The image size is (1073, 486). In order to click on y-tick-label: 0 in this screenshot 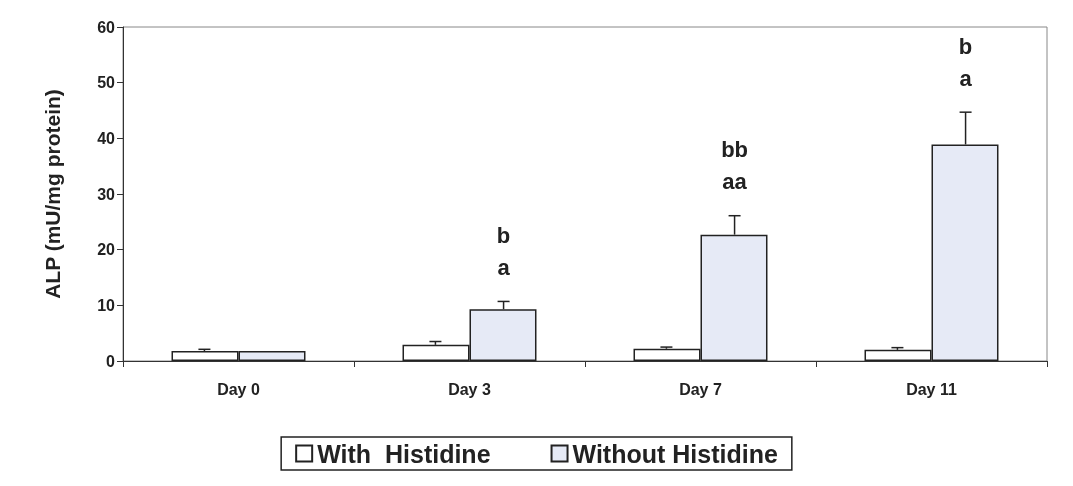, I will do `click(111, 361)`.